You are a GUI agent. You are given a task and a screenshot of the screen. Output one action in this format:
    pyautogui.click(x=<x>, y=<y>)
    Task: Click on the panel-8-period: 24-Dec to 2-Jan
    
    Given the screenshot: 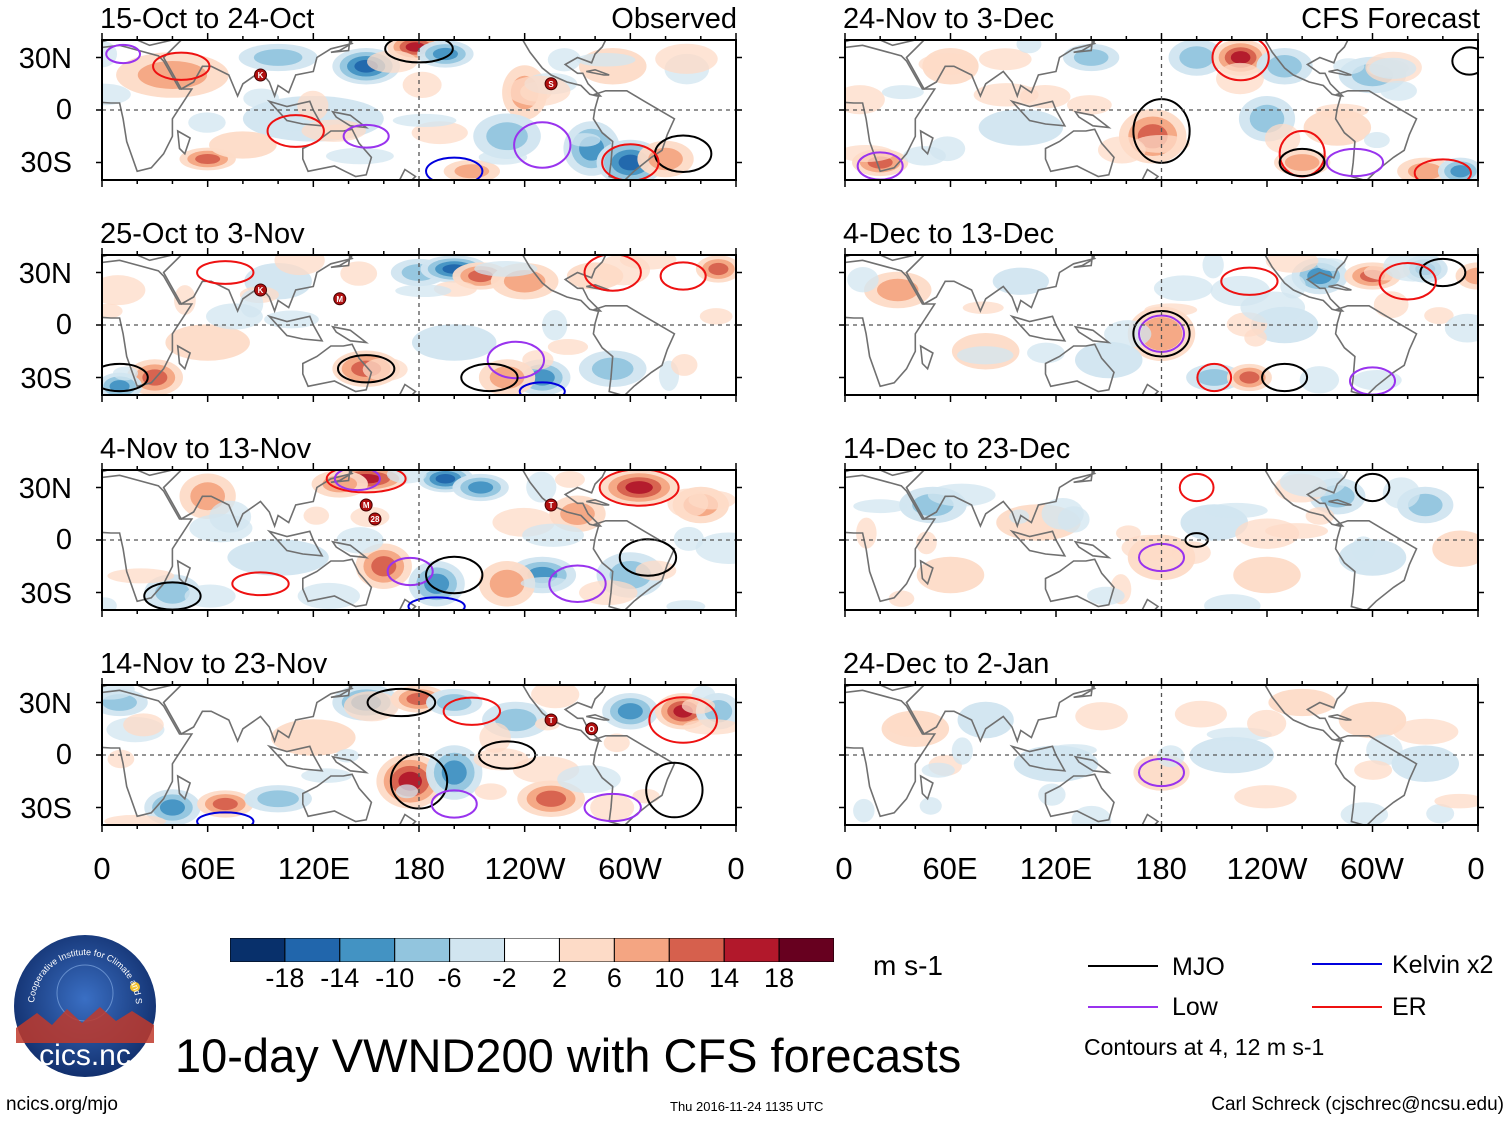 What is the action you would take?
    pyautogui.click(x=946, y=664)
    